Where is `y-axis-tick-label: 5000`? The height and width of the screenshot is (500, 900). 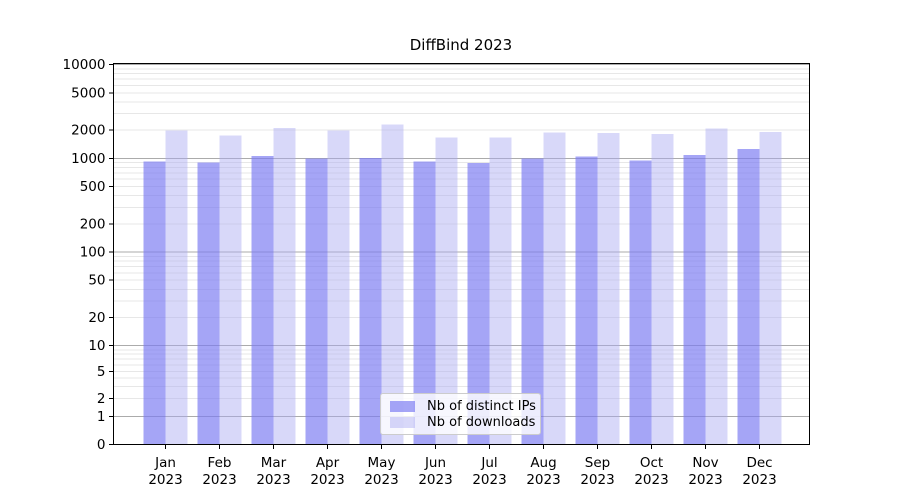
y-axis-tick-label: 5000 is located at coordinates (88, 93).